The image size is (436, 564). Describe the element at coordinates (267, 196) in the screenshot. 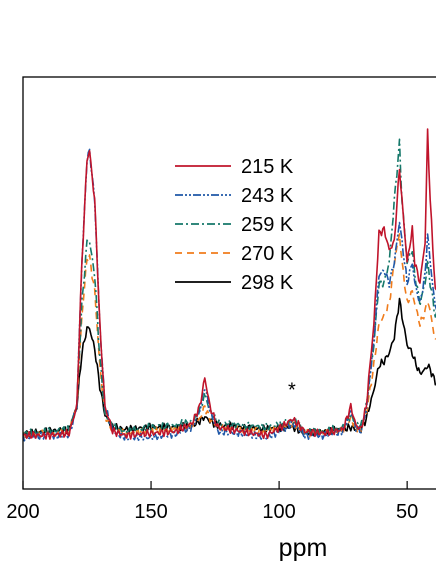

I see `legend-label-243-k: 243 K` at that location.